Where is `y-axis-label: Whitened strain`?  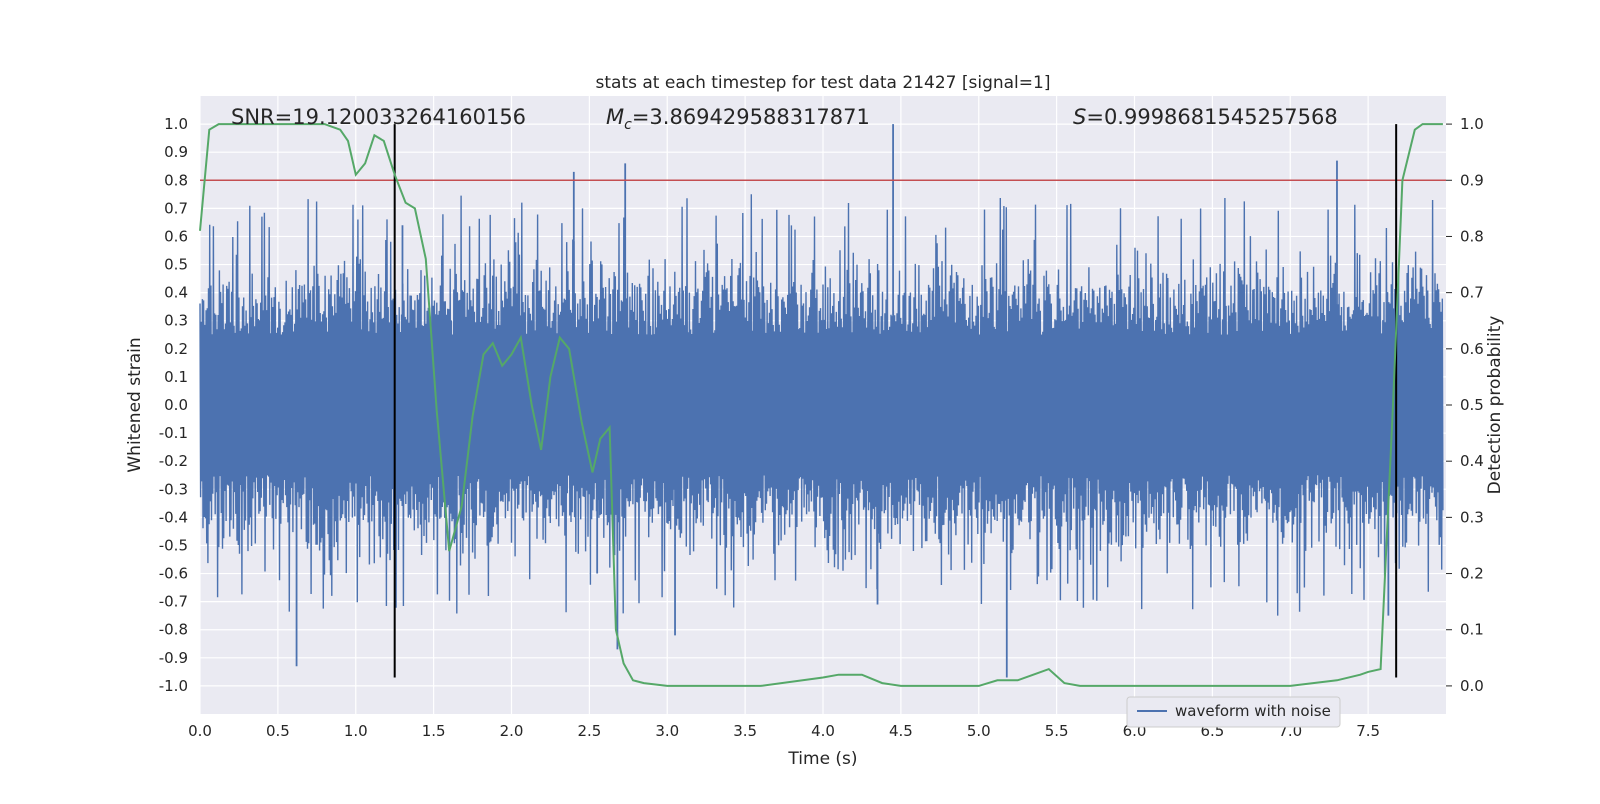
y-axis-label: Whitened strain is located at coordinates (135, 404).